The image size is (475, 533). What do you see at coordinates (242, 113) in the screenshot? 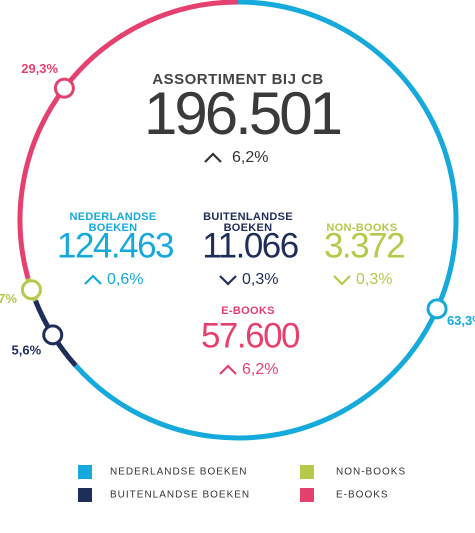
I see `total-value: 196.501` at bounding box center [242, 113].